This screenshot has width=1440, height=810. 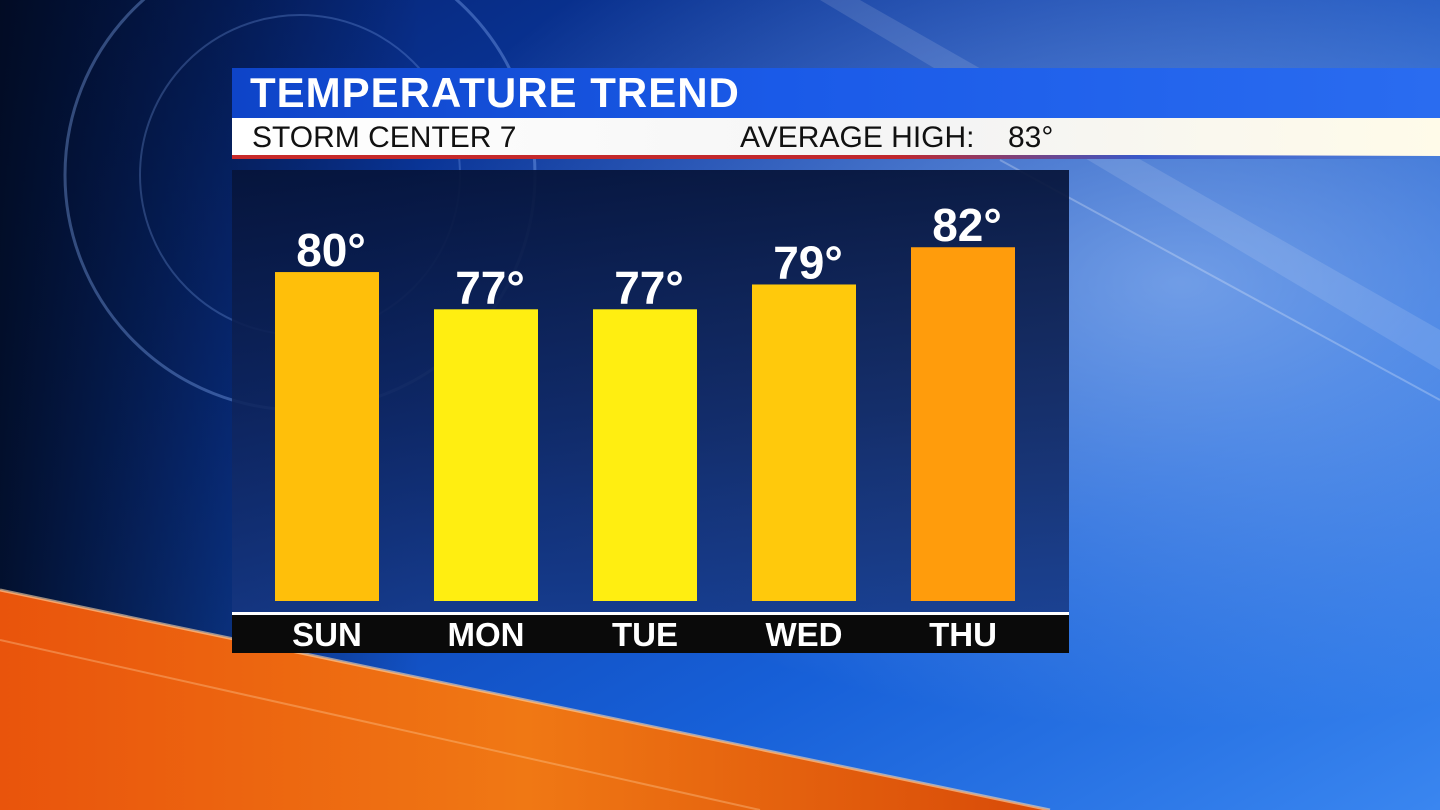 I want to click on day-label-tue: TUE, so click(x=645, y=634).